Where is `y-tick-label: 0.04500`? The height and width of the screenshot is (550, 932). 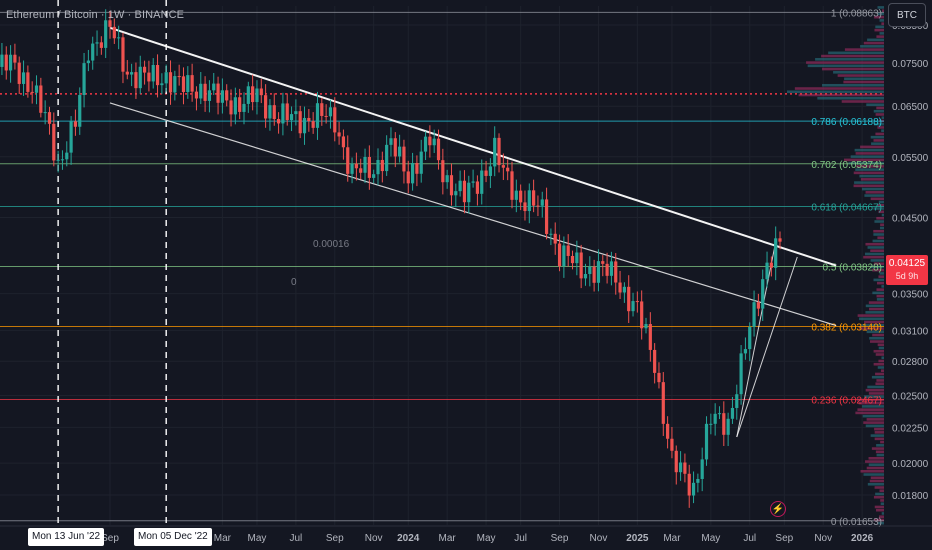
y-tick-label: 0.04500 is located at coordinates (910, 219).